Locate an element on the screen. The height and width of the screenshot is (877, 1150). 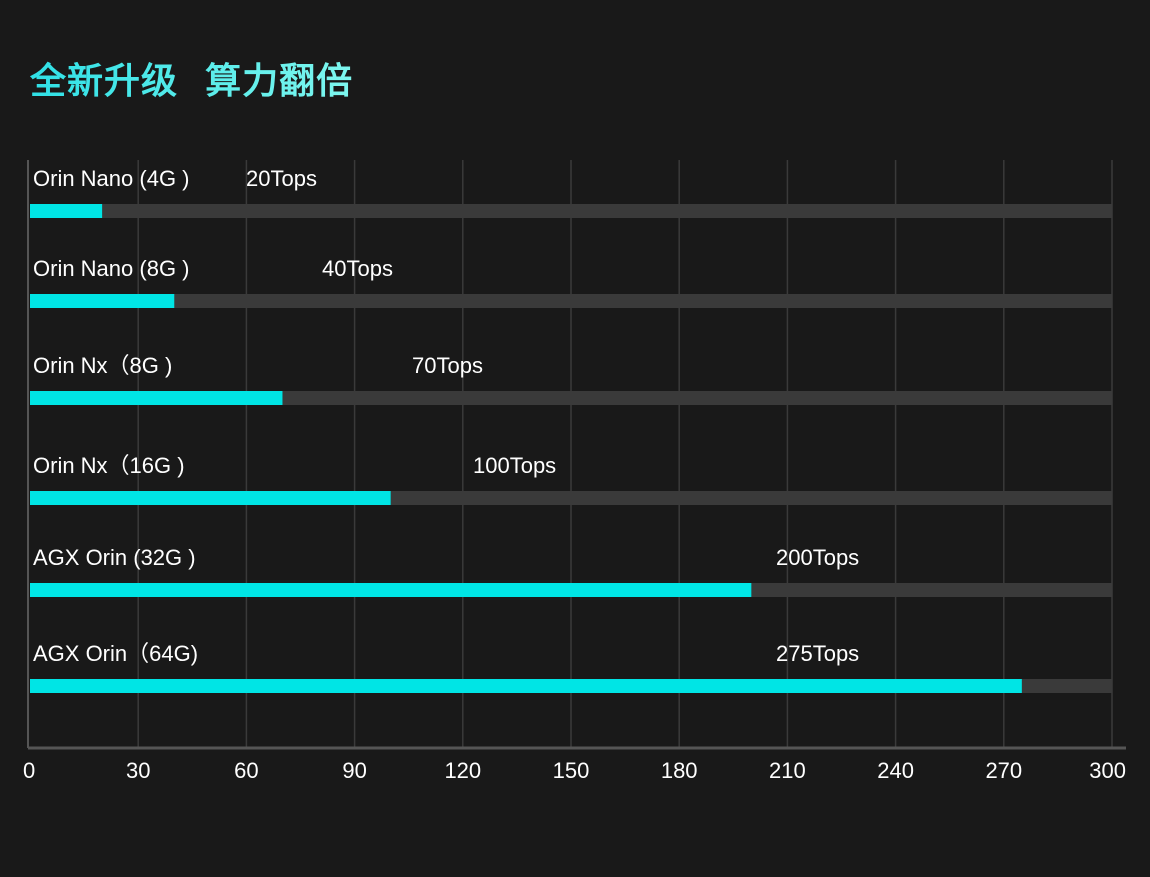
x-tick-label: 0 is located at coordinates (29, 770).